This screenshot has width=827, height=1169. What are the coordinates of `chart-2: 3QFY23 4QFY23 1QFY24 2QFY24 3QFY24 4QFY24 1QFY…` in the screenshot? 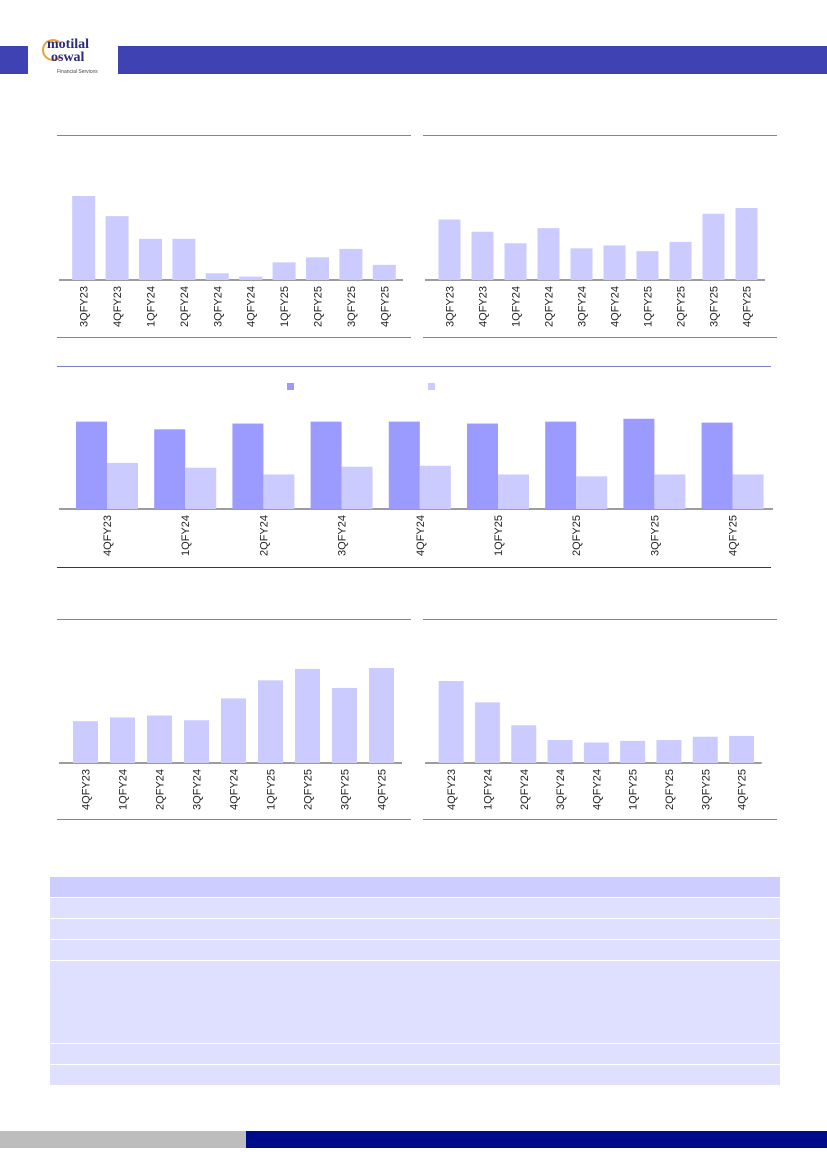 It's located at (595, 267).